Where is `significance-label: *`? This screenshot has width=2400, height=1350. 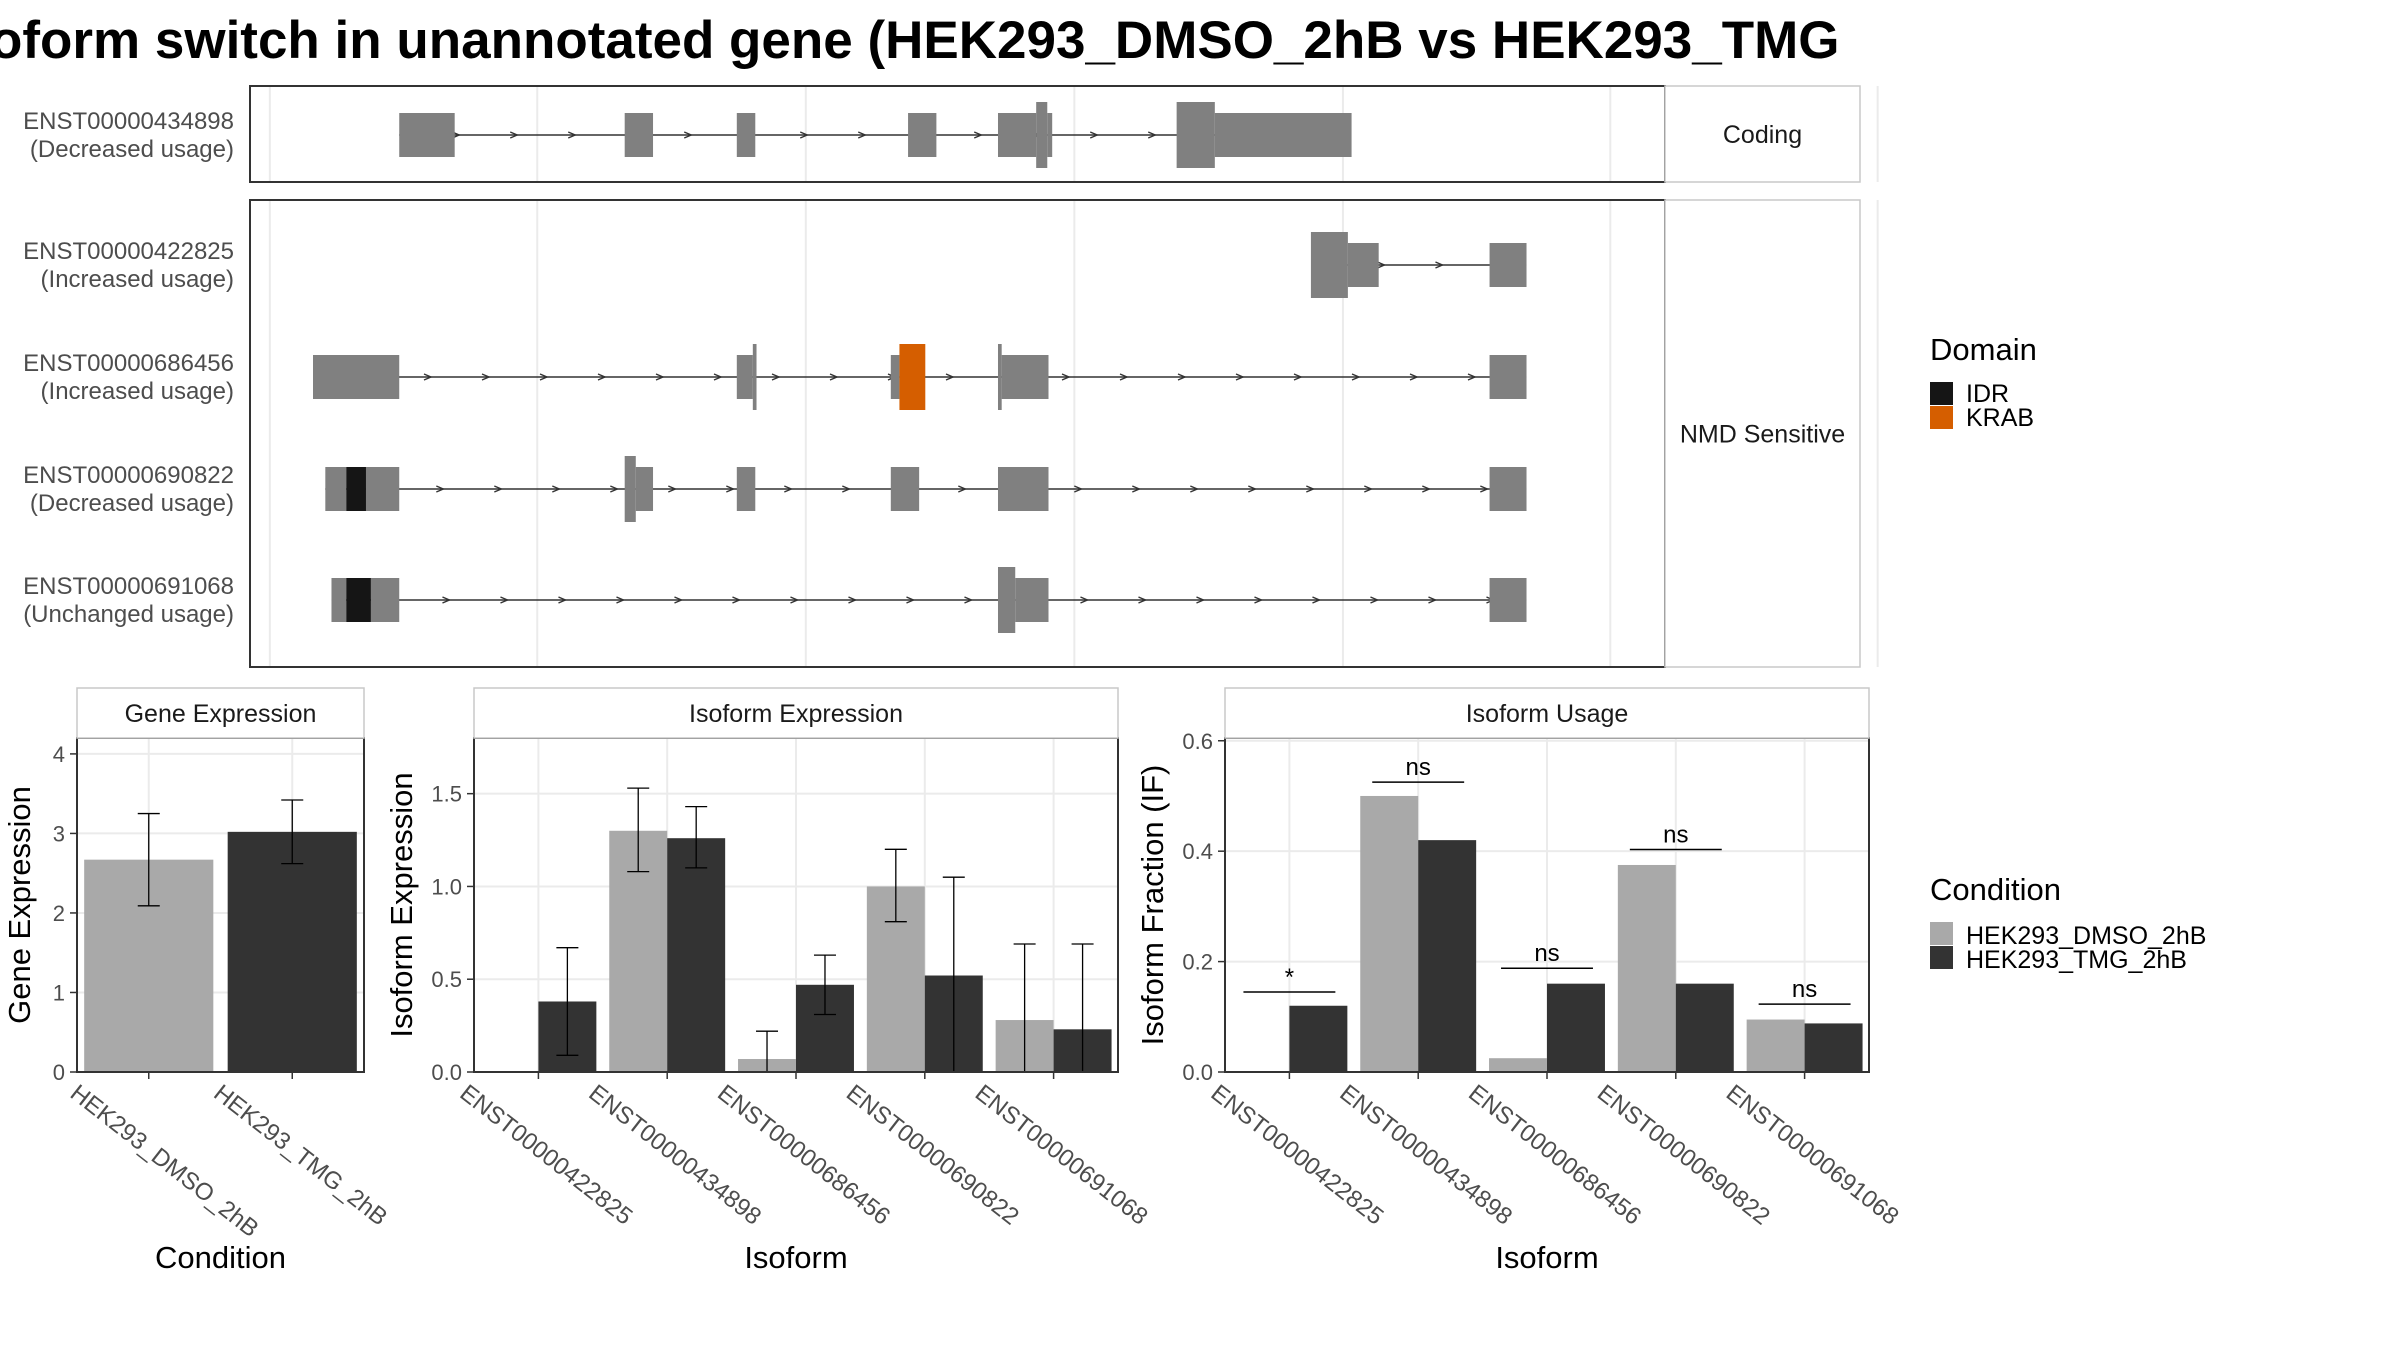
significance-label: * is located at coordinates (1289, 977).